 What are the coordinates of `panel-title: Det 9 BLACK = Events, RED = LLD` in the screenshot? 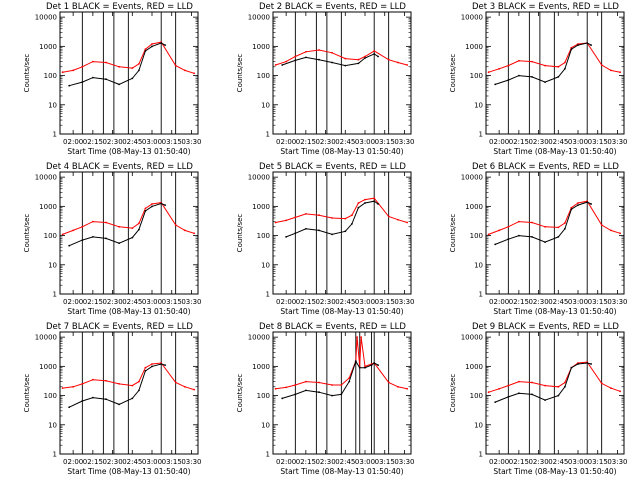 It's located at (545, 327).